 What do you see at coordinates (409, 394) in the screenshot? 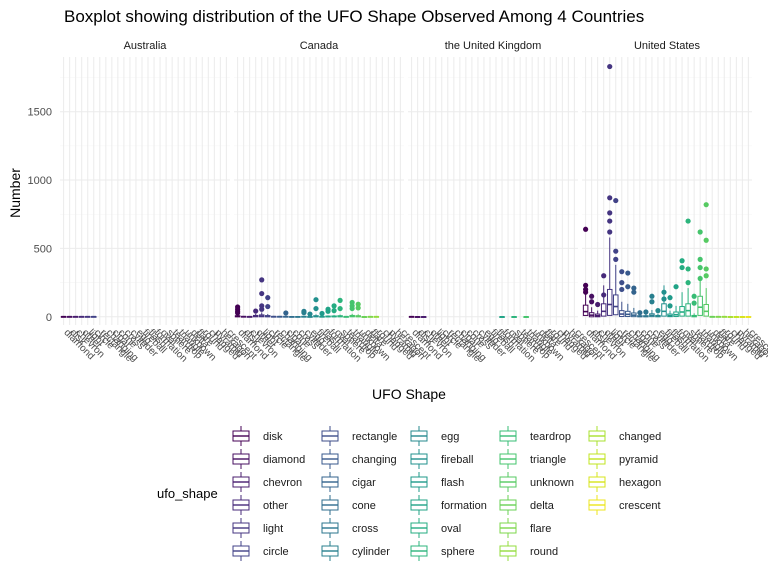
I see `x-axis-title: UFO Shape` at bounding box center [409, 394].